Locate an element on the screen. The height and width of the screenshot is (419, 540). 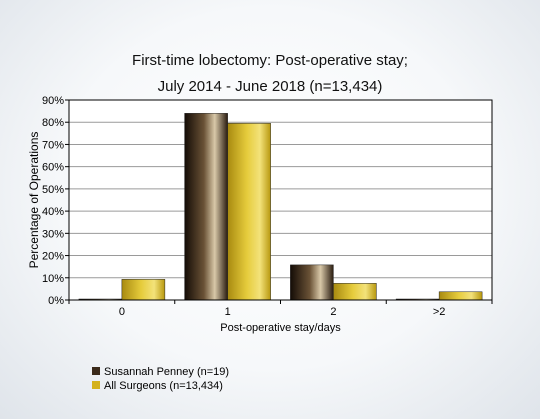
y-tick-label: 0% is located at coordinates (56, 301).